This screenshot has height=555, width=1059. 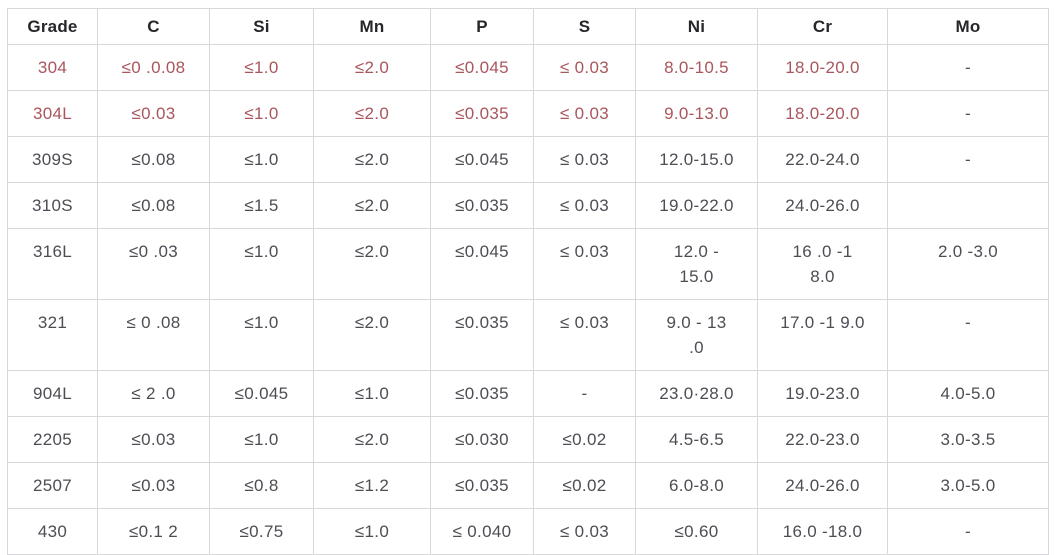 What do you see at coordinates (696, 439) in the screenshot?
I see `table-cell: 4.5-6.5` at bounding box center [696, 439].